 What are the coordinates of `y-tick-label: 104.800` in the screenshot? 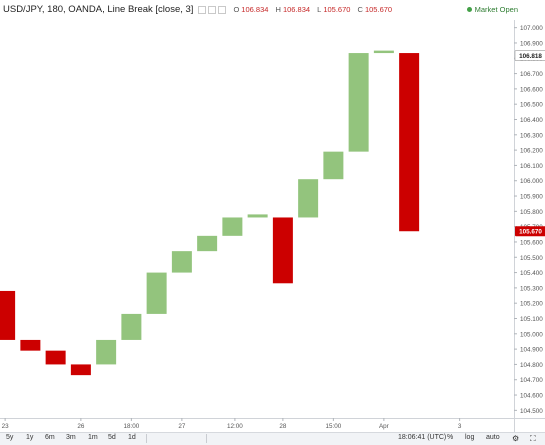 It's located at (531, 365).